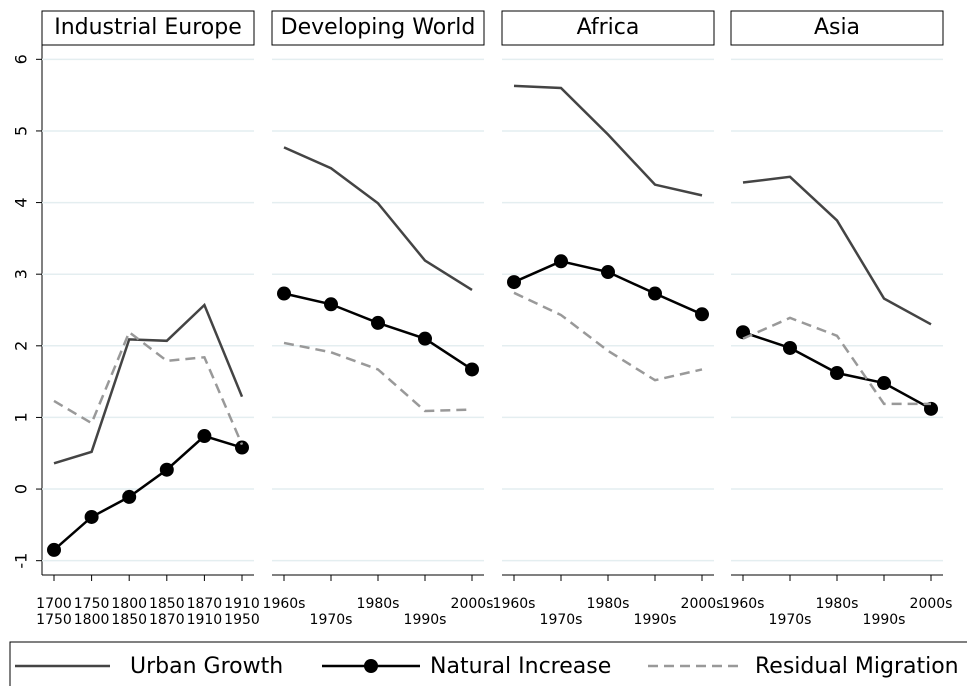  What do you see at coordinates (21, 417) in the screenshot?
I see `y-tick-label: 1` at bounding box center [21, 417].